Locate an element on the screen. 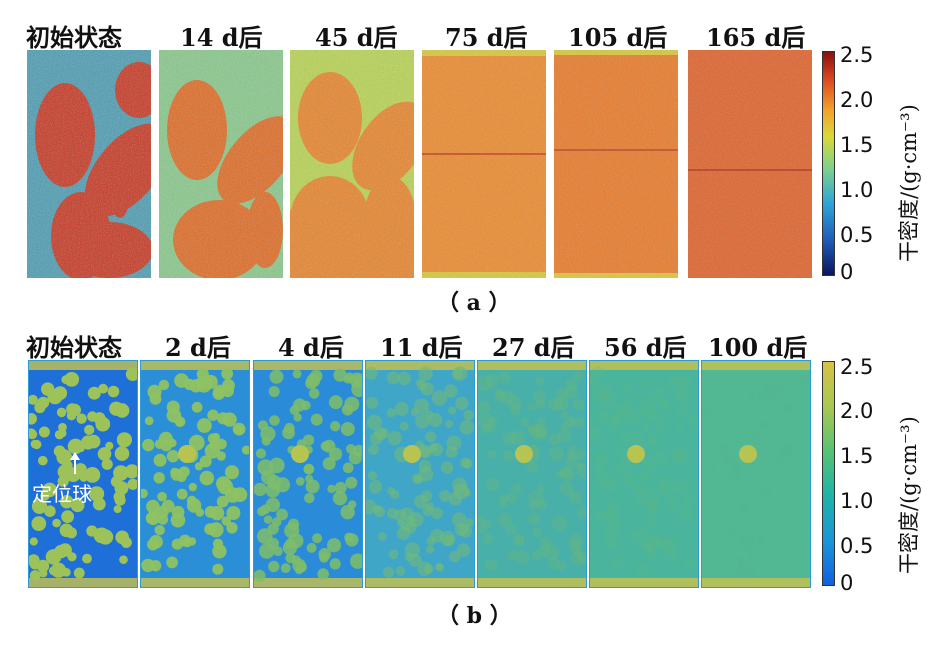 This screenshot has height=649, width=948. panel-b-label-5: 56 d后 is located at coordinates (645, 347).